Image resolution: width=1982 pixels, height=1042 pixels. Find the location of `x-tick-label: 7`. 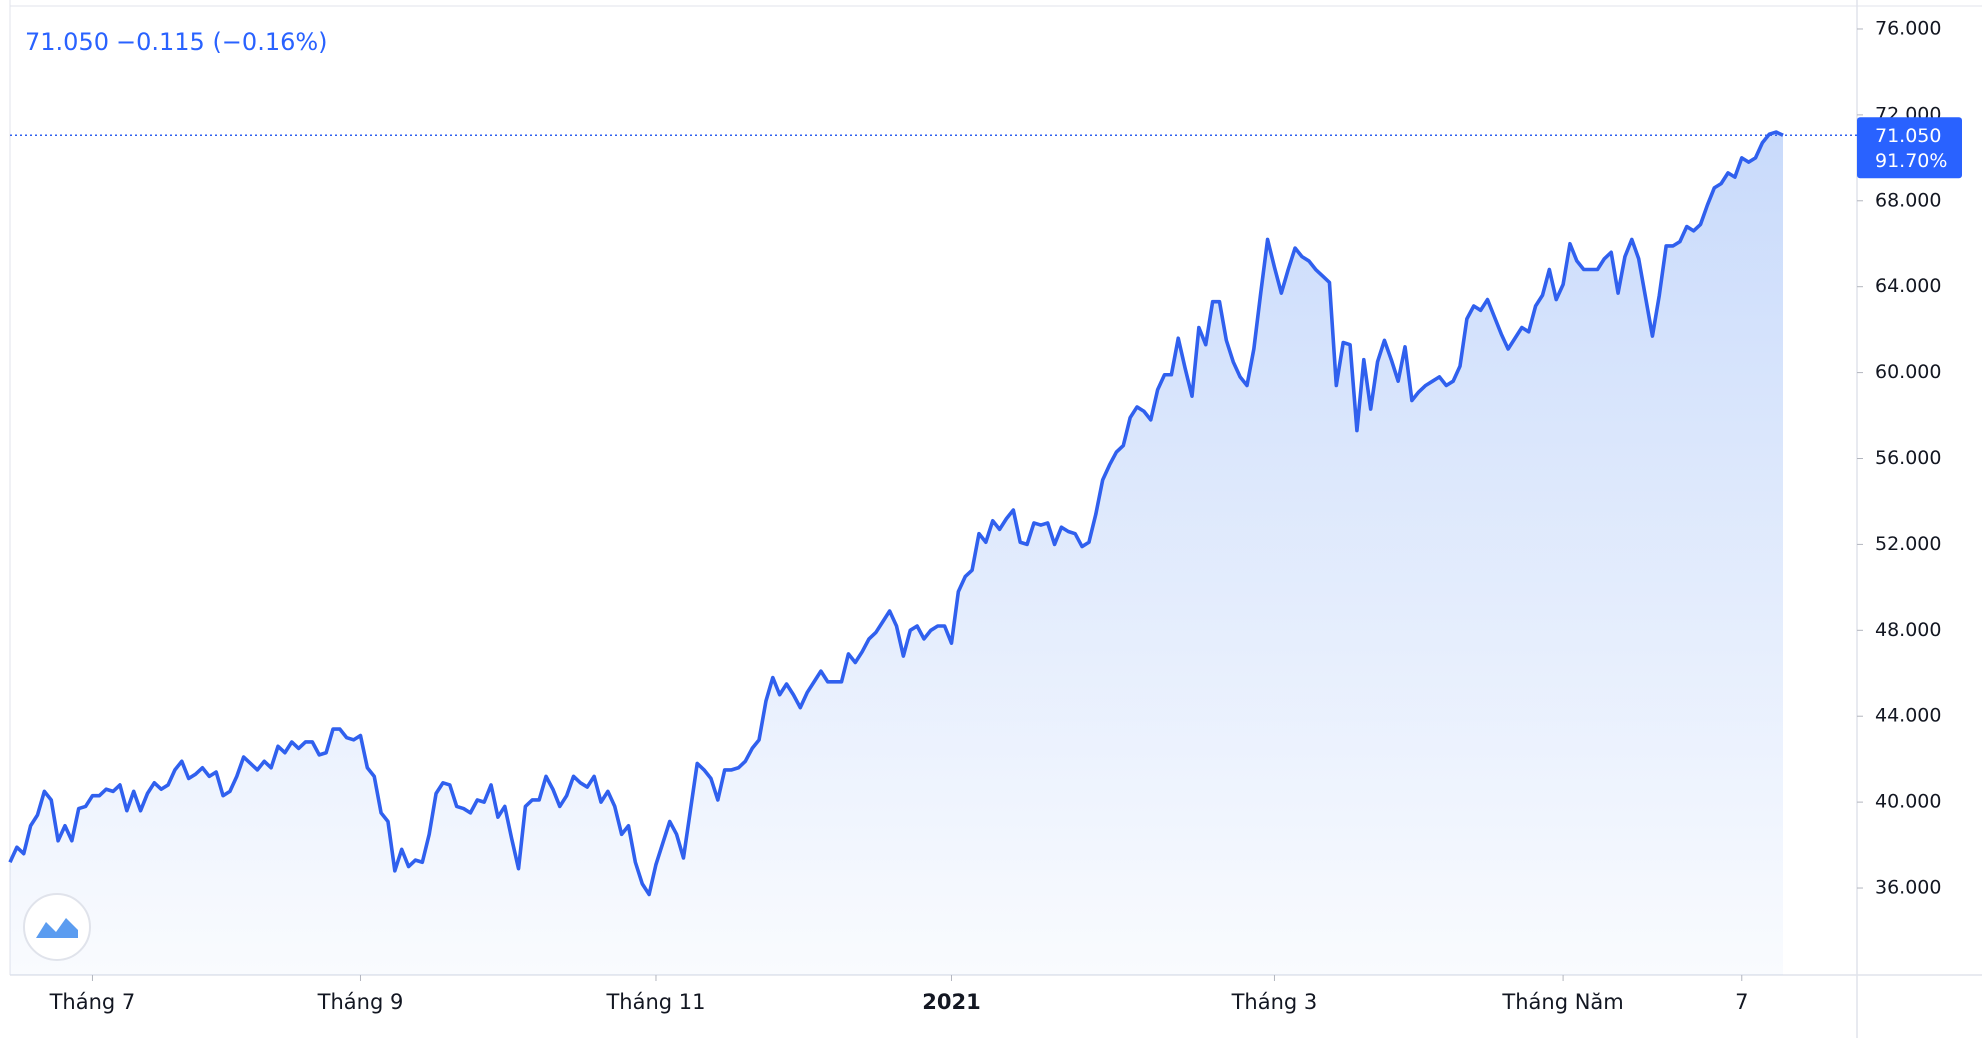

x-tick-label: 7 is located at coordinates (1741, 1002).